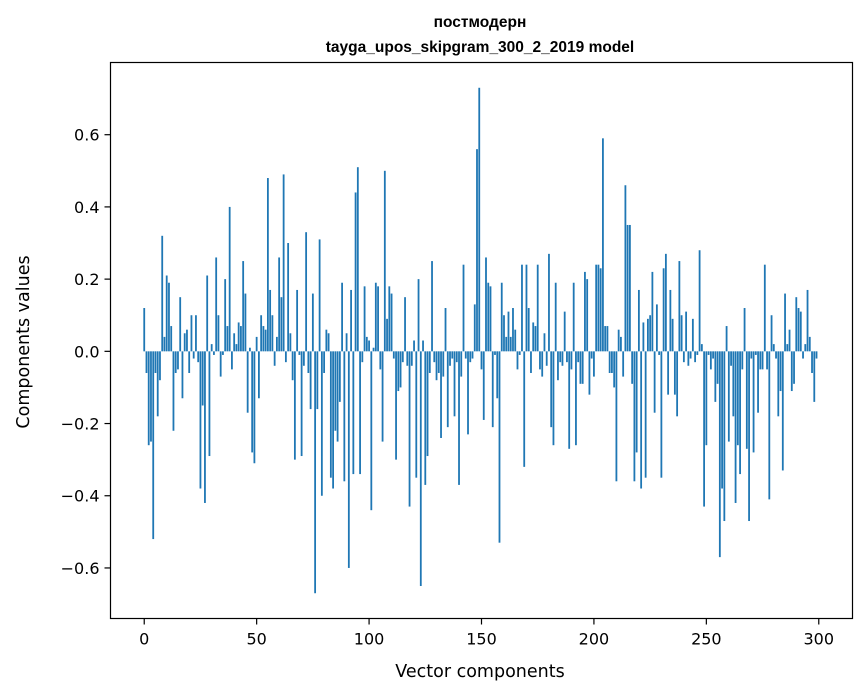 The width and height of the screenshot is (867, 696). What do you see at coordinates (86, 279) in the screenshot?
I see `y-tick-label: 0.2` at bounding box center [86, 279].